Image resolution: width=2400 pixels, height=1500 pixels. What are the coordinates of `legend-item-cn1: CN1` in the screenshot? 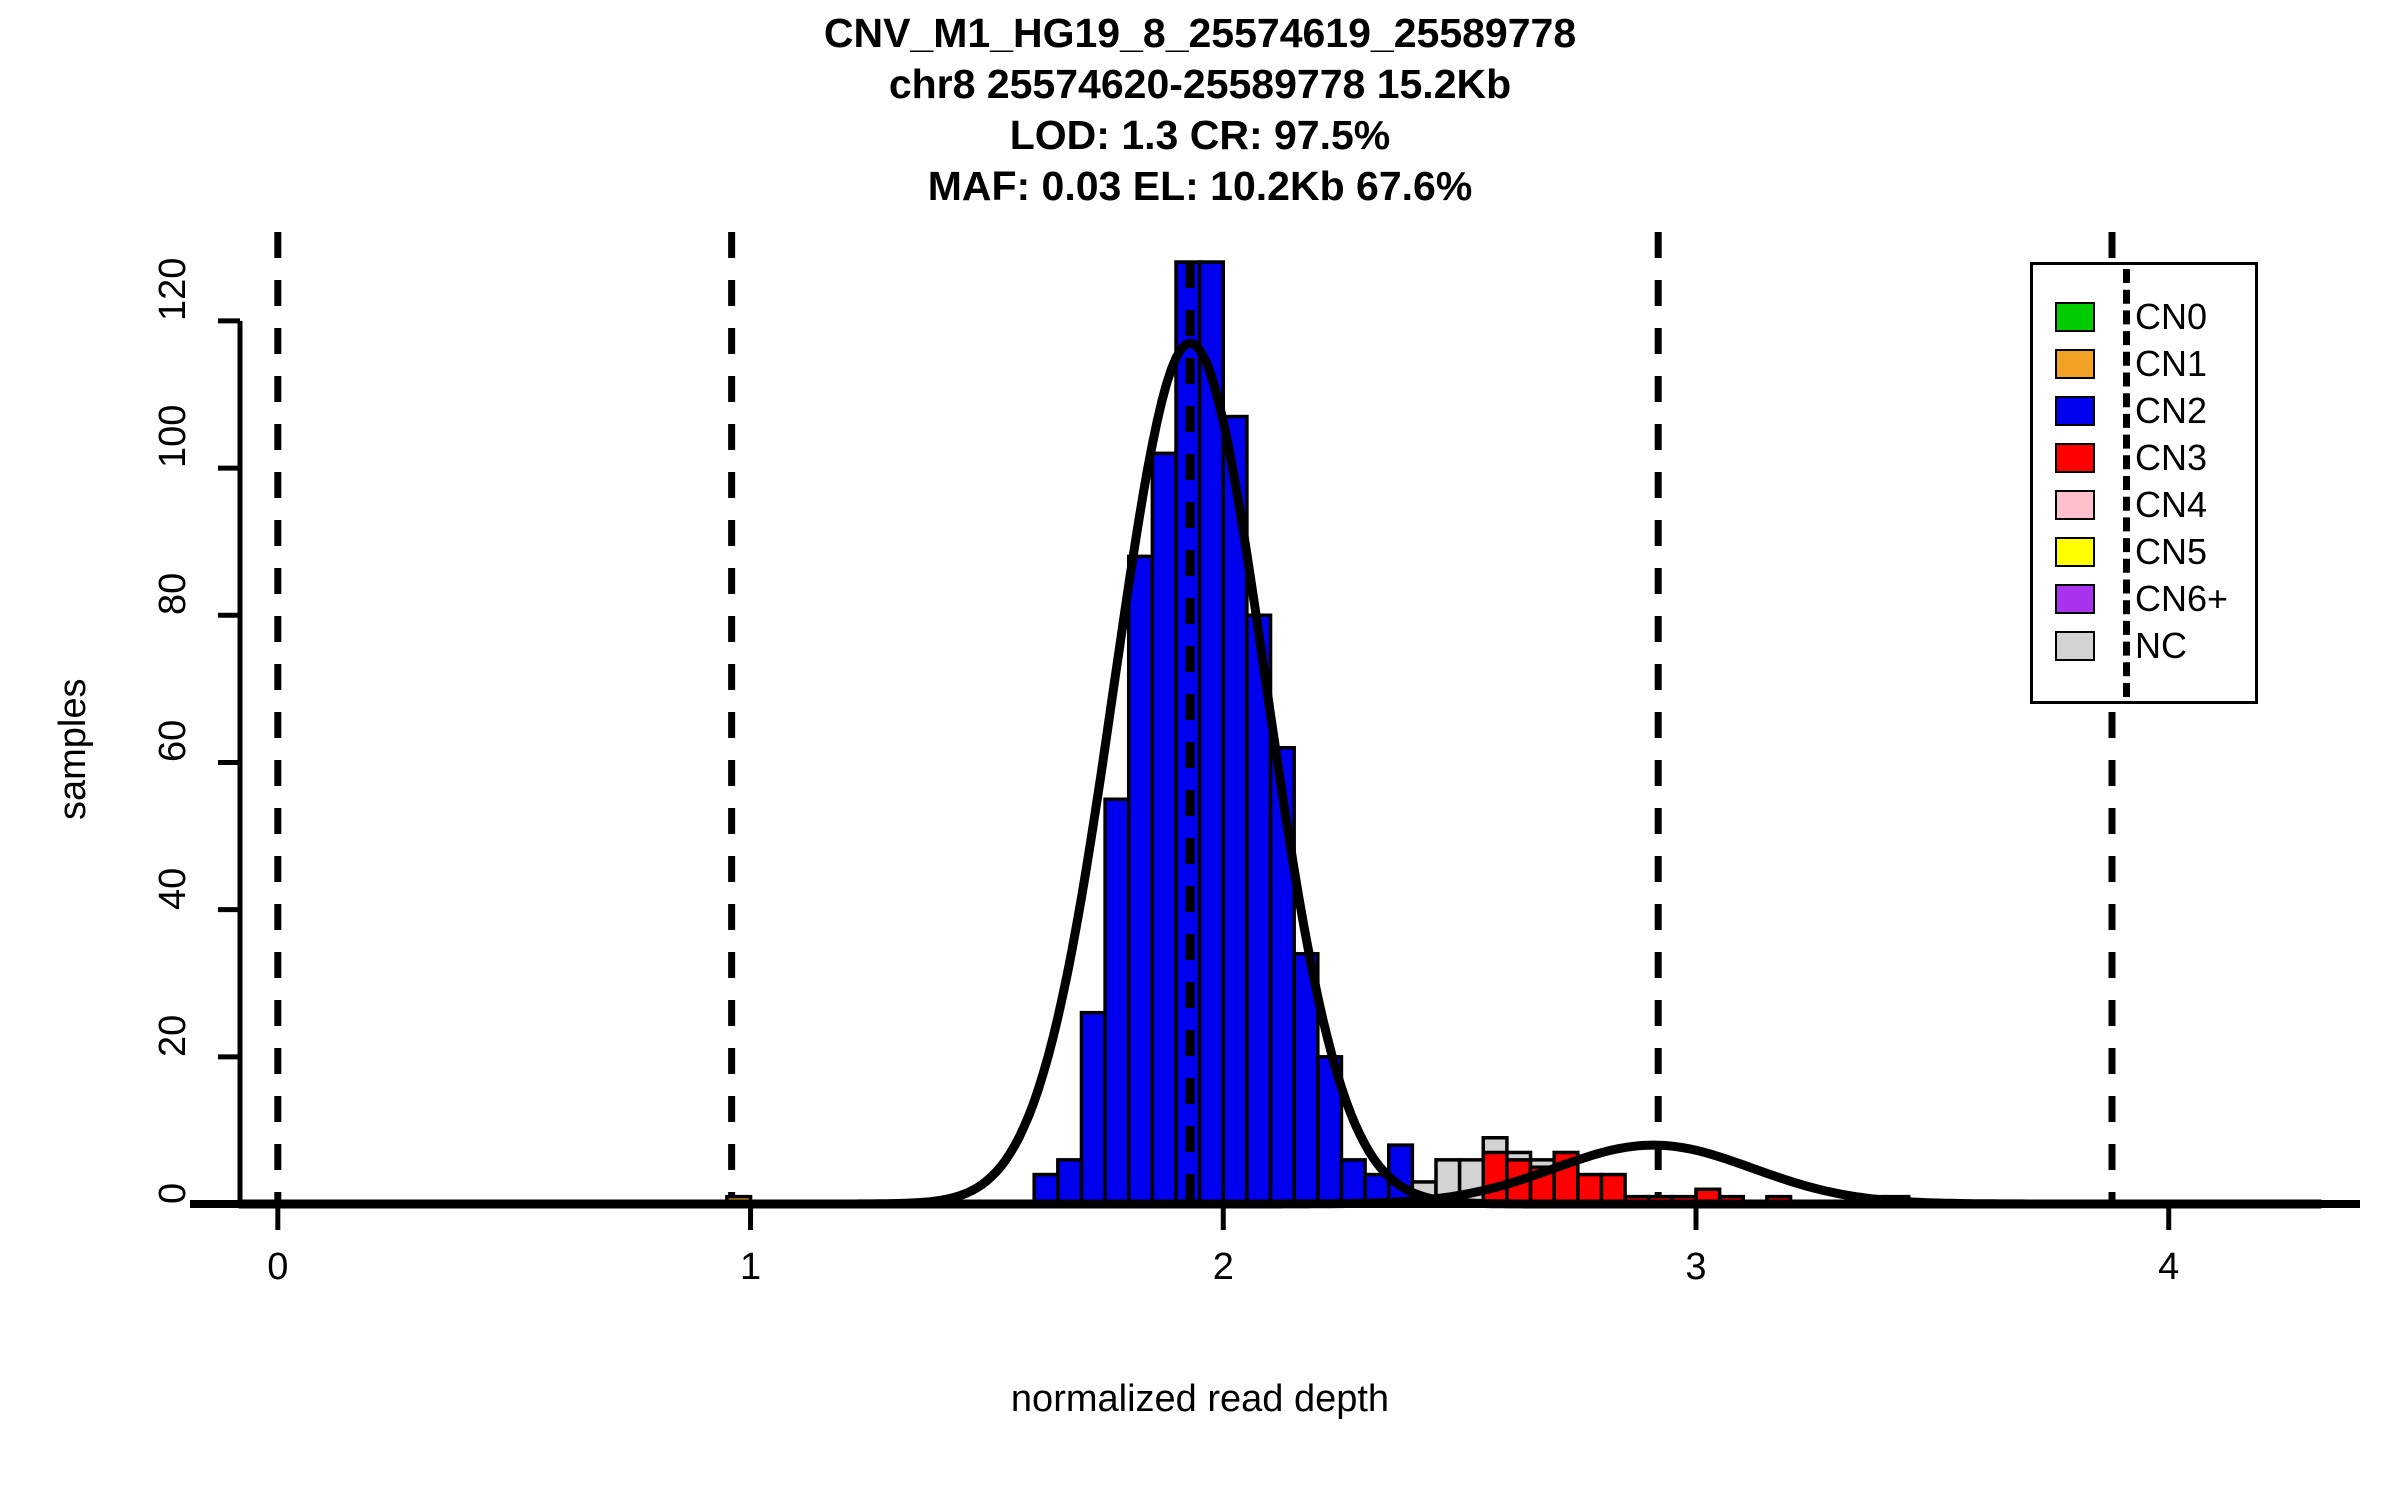 It's located at (2144, 363).